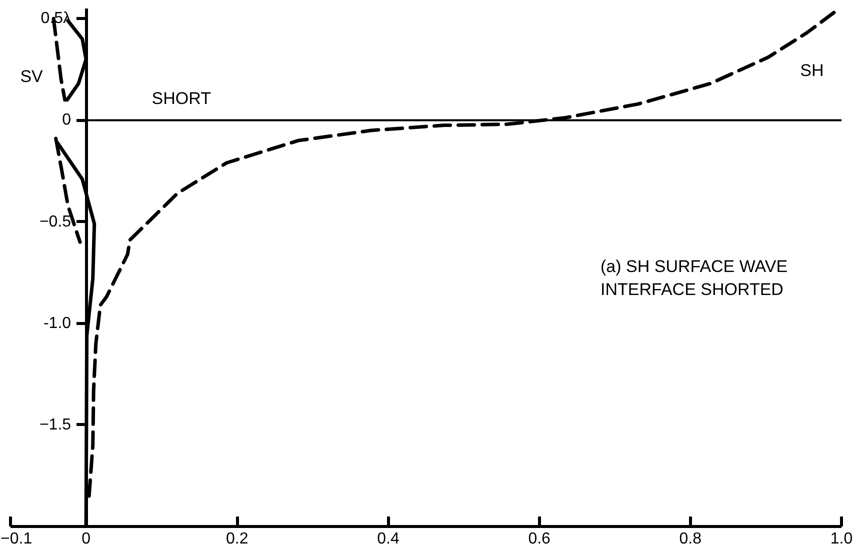  What do you see at coordinates (694, 278) in the screenshot?
I see `annotation: (a) SH SURFACE WAVE INTERFACE SHORTED` at bounding box center [694, 278].